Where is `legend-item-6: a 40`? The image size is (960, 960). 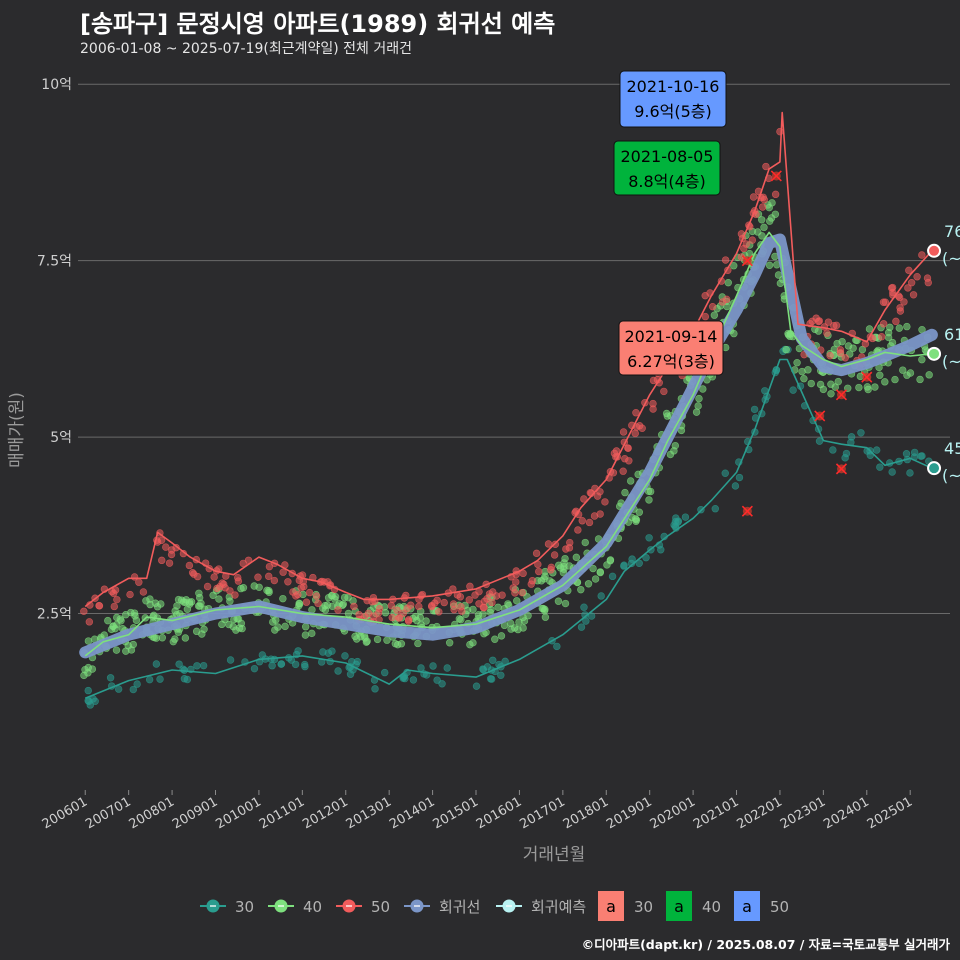 legend-item-6: a 40 is located at coordinates (693, 906).